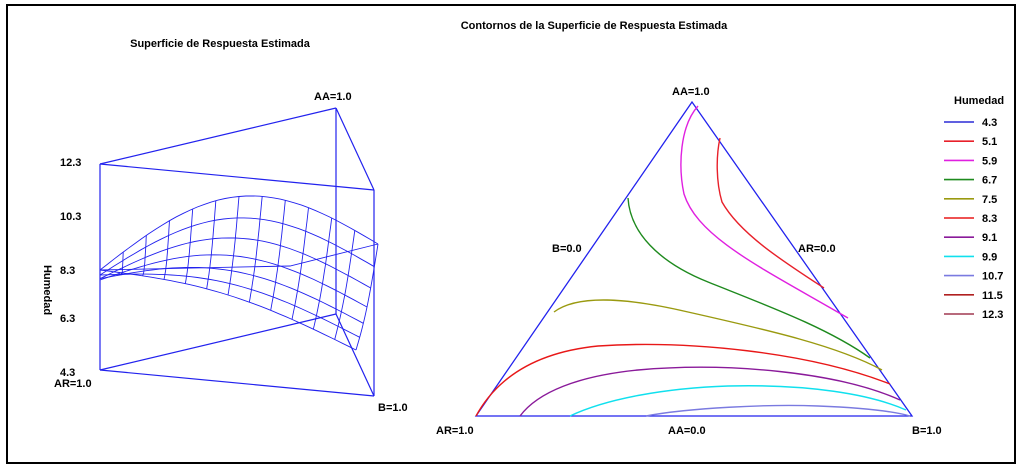  What do you see at coordinates (67, 319) in the screenshot?
I see `z-tick: 6.3` at bounding box center [67, 319].